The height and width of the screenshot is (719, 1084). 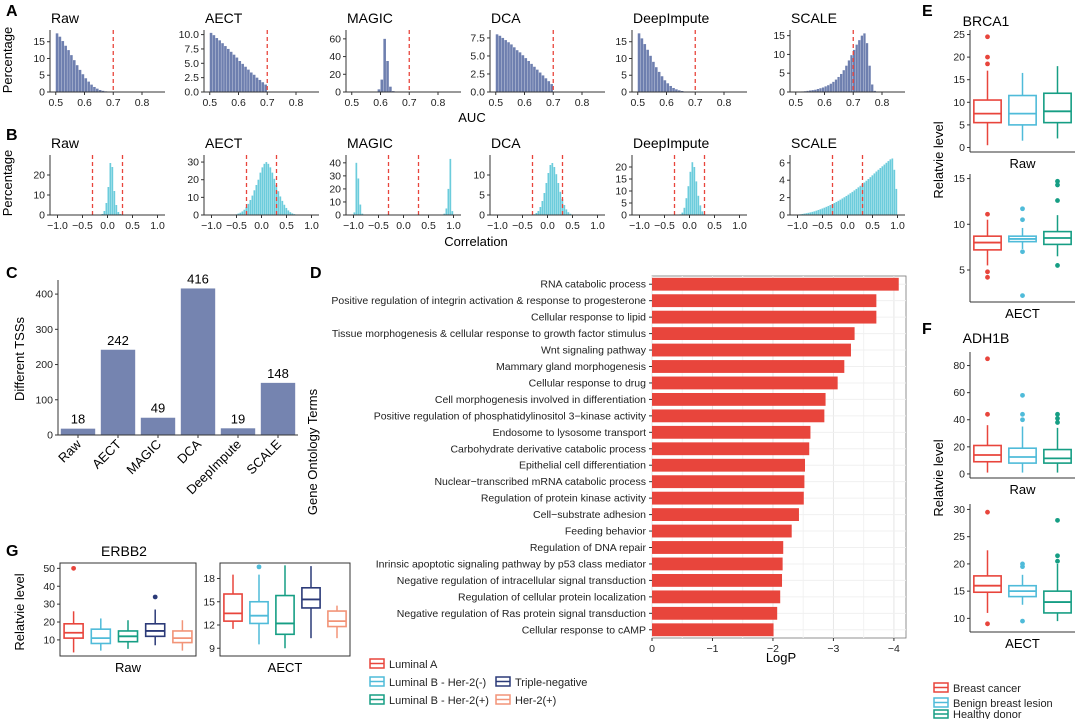 What do you see at coordinates (822, 226) in the screenshot?
I see `x-tick-label: −0.5` at bounding box center [822, 226].